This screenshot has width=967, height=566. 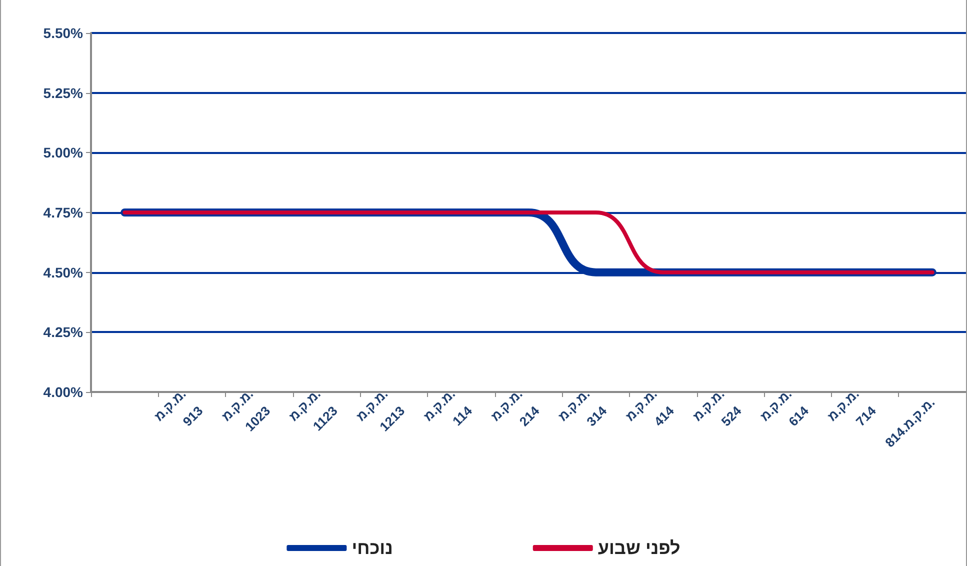 I want to click on y-tick-label: 4.25%, so click(x=63, y=332).